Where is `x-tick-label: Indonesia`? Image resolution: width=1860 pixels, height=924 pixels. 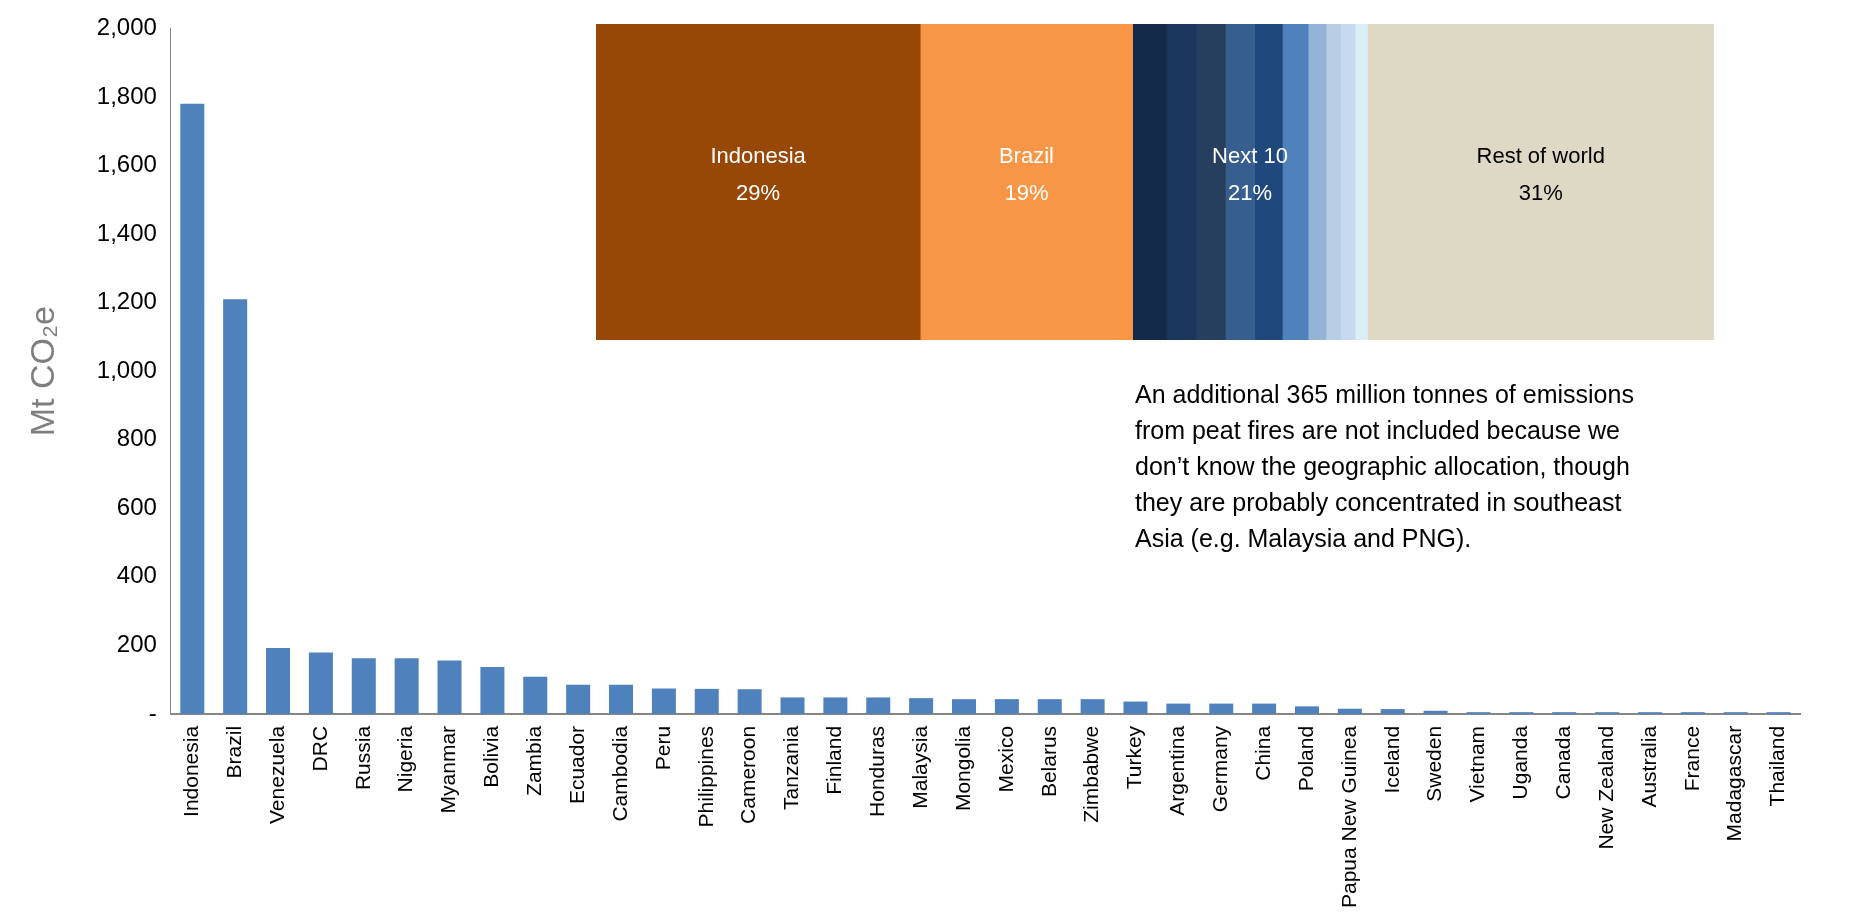
x-tick-label: Indonesia is located at coordinates (191, 771).